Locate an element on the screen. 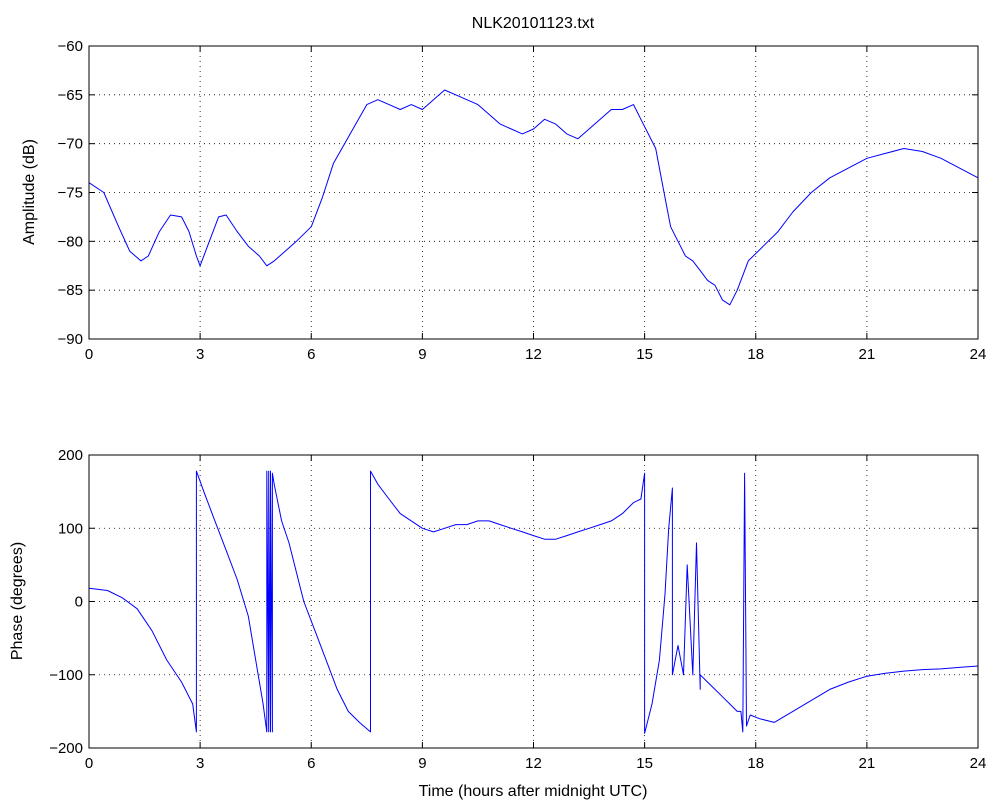  phase-x-tick-label: 24 is located at coordinates (978, 763).